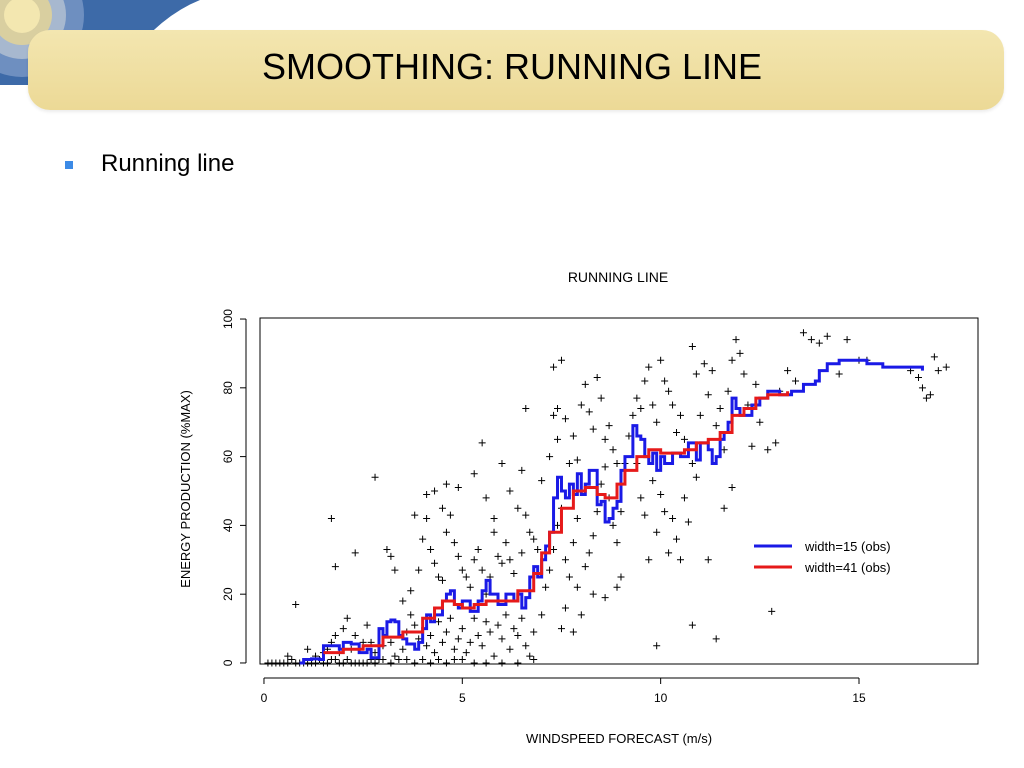  What do you see at coordinates (512, 66) in the screenshot?
I see `slide-title: SMOOTHING: RUNNING LINE` at bounding box center [512, 66].